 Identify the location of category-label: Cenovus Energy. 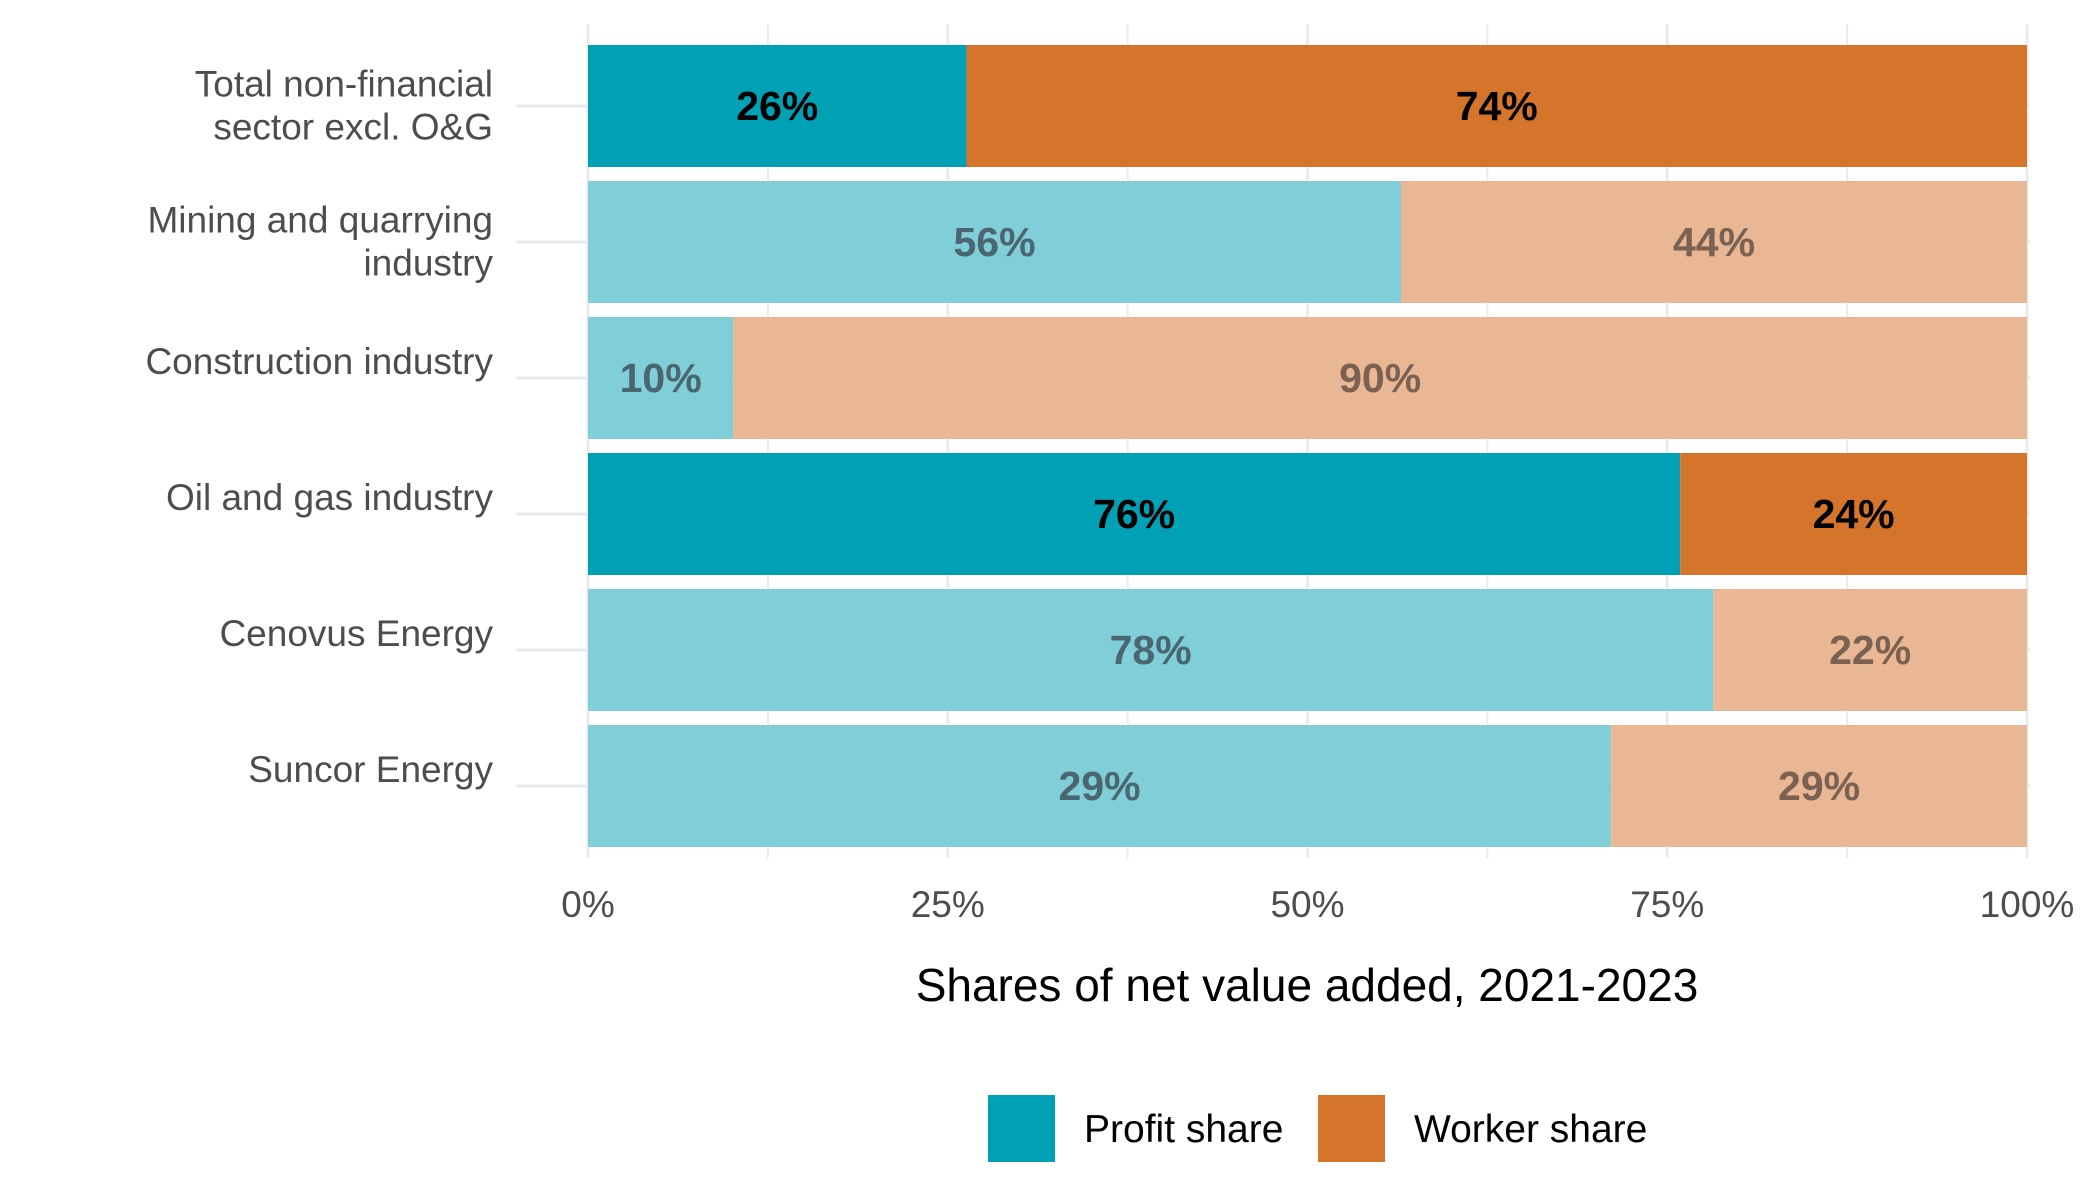
(356, 633).